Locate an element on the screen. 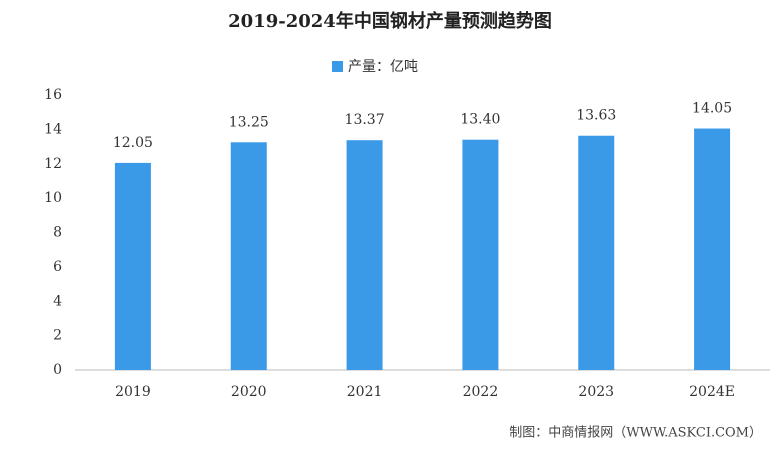 Image resolution: width=780 pixels, height=449 pixels. y-tick-label: 14 is located at coordinates (53, 129).